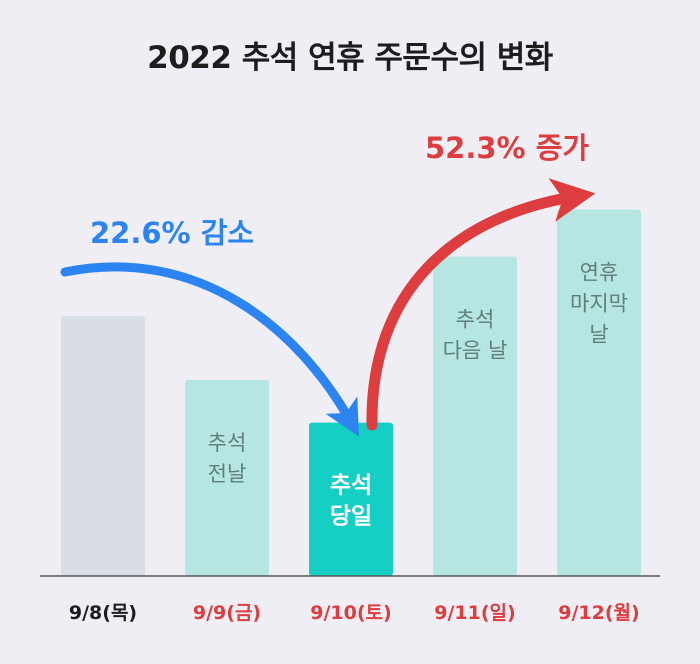 This screenshot has width=700, height=664. Describe the element at coordinates (172, 233) in the screenshot. I see `decrease-annotation: 22.6% 감소` at that location.